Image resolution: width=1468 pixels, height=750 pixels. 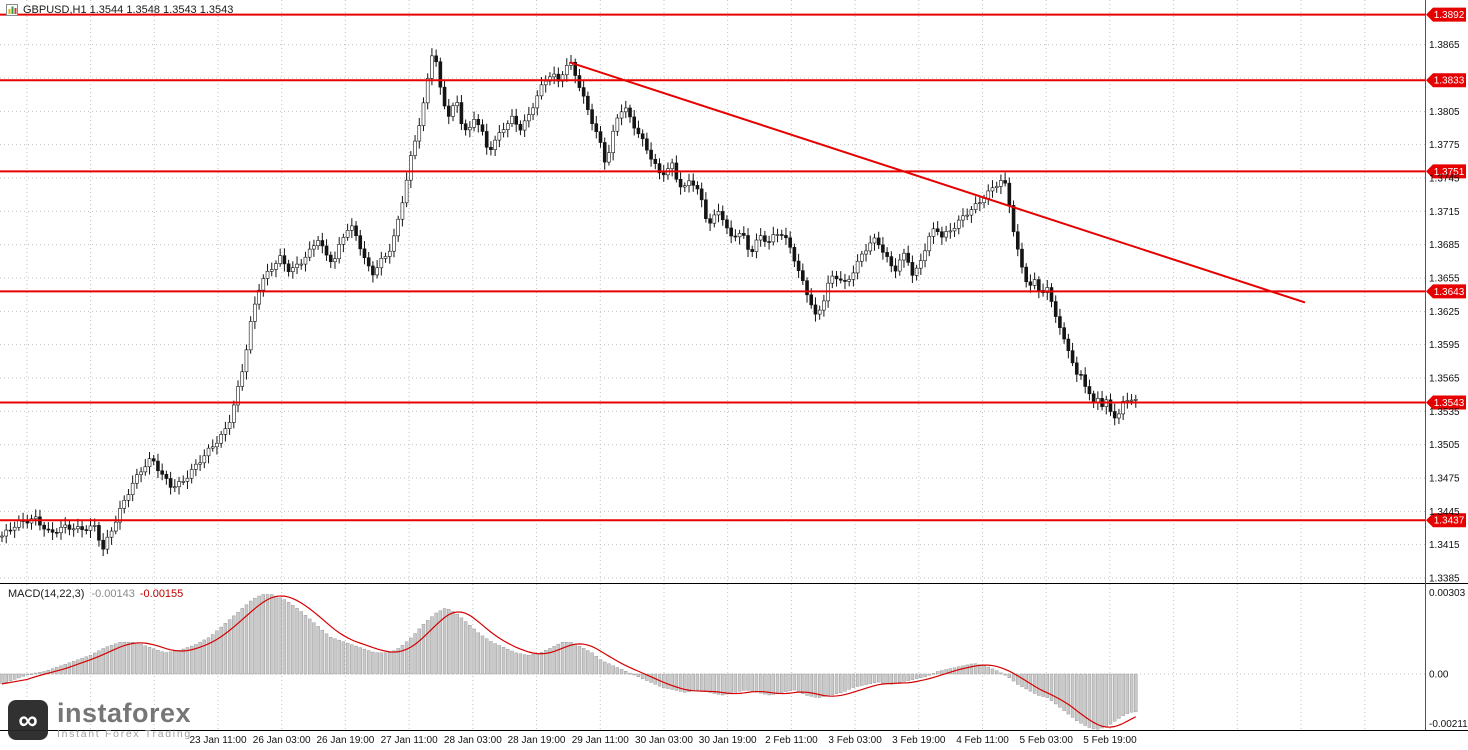 I want to click on time-tick-label: 5 Feb 19:00, so click(x=1110, y=740).